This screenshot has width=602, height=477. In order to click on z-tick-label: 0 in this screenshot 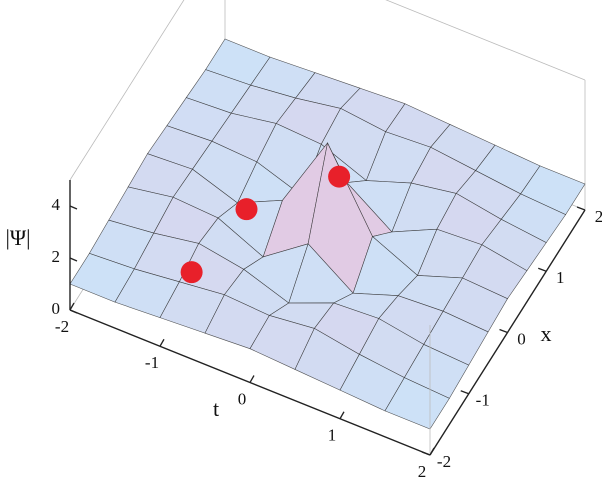, I will do `click(56, 308)`.